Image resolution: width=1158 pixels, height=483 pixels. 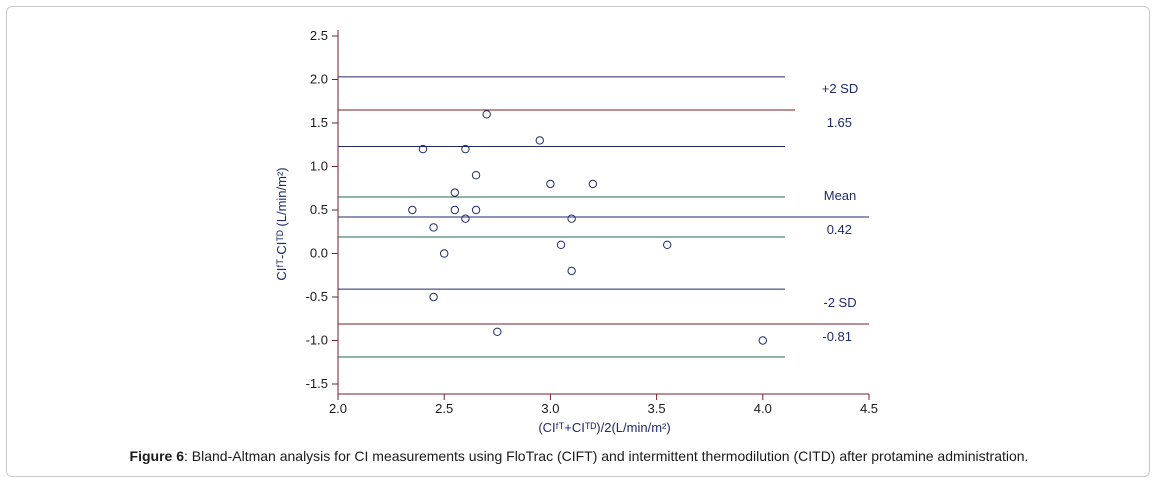 What do you see at coordinates (839, 229) in the screenshot?
I see `reference-line-value-1: 0.42` at bounding box center [839, 229].